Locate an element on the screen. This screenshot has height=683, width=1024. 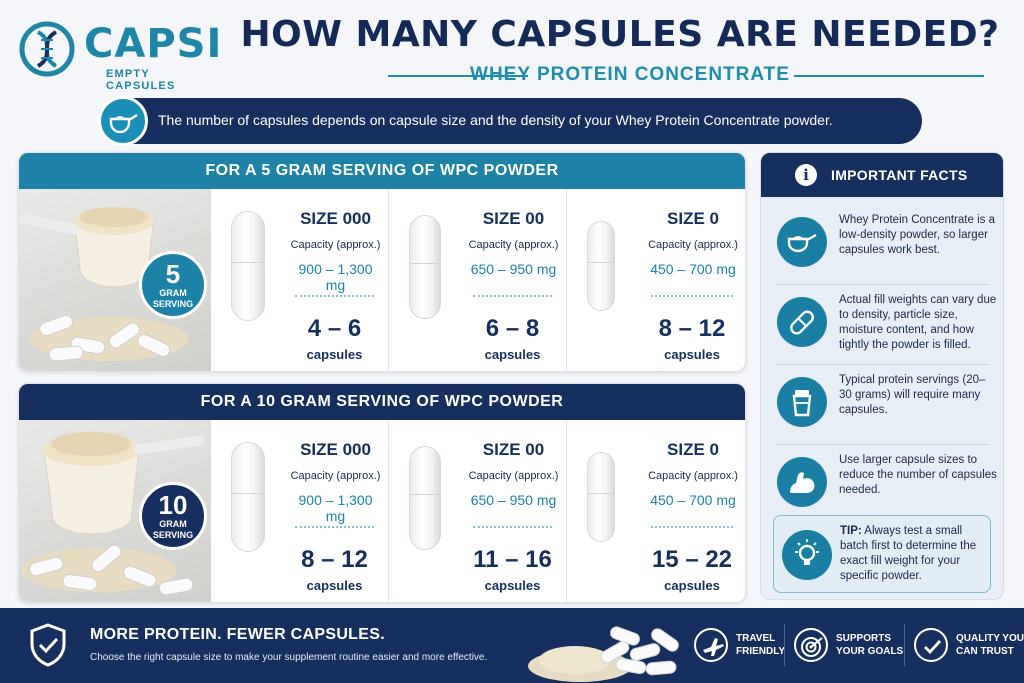
panel-heading: FOR A 10 GRAM SERVING OF WPC POWDER is located at coordinates (382, 402).